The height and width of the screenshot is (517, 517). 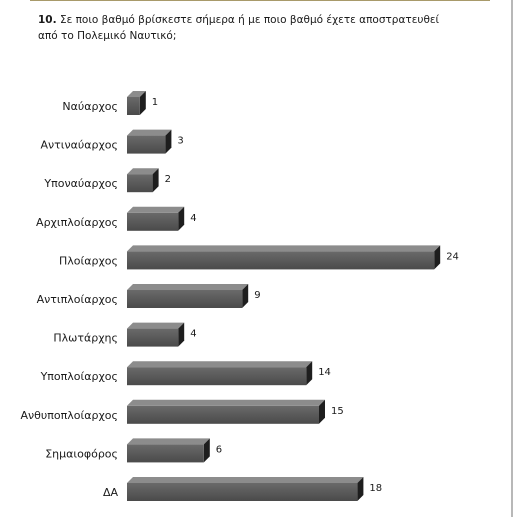 I want to click on page-edge-rule, so click(x=512, y=258).